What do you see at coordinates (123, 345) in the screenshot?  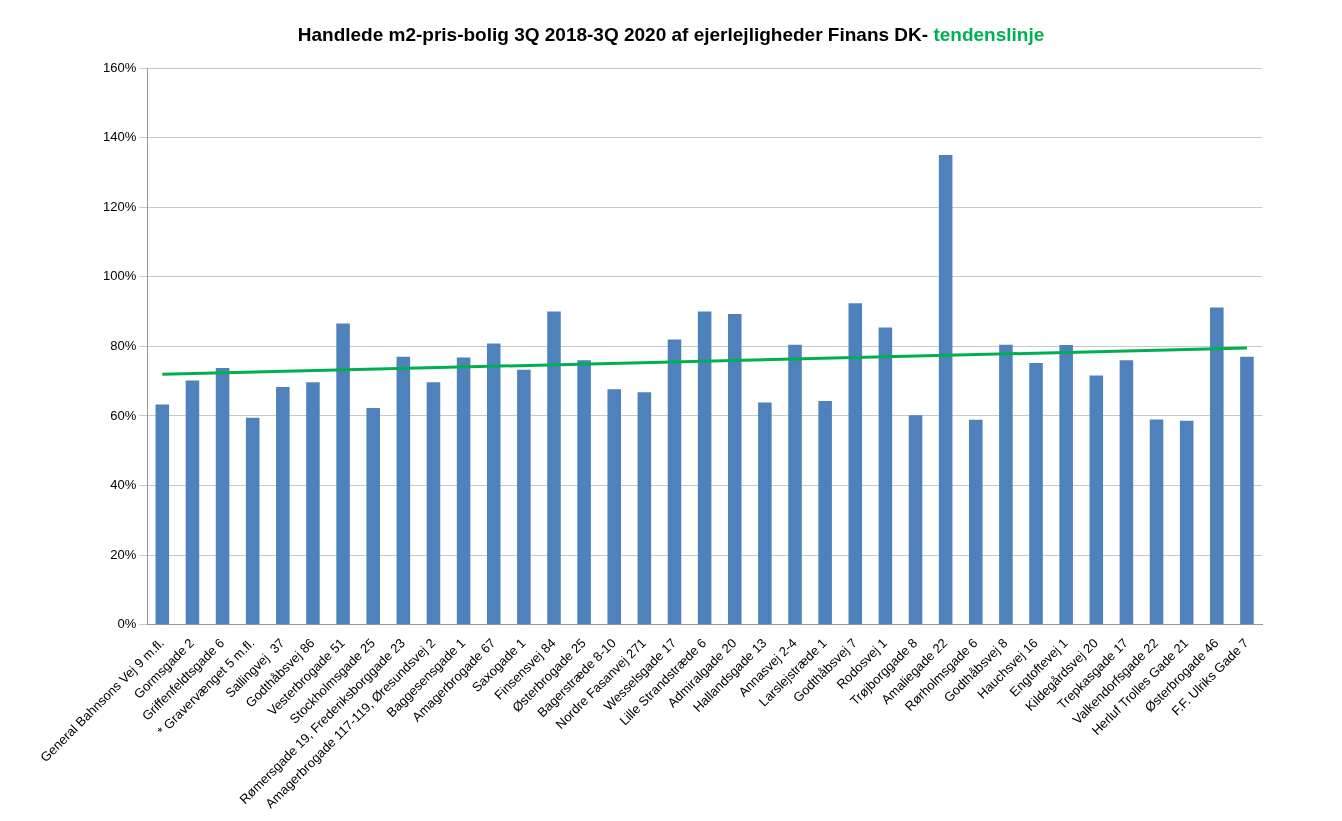 I see `y-tick-label: 80%` at bounding box center [123, 345].